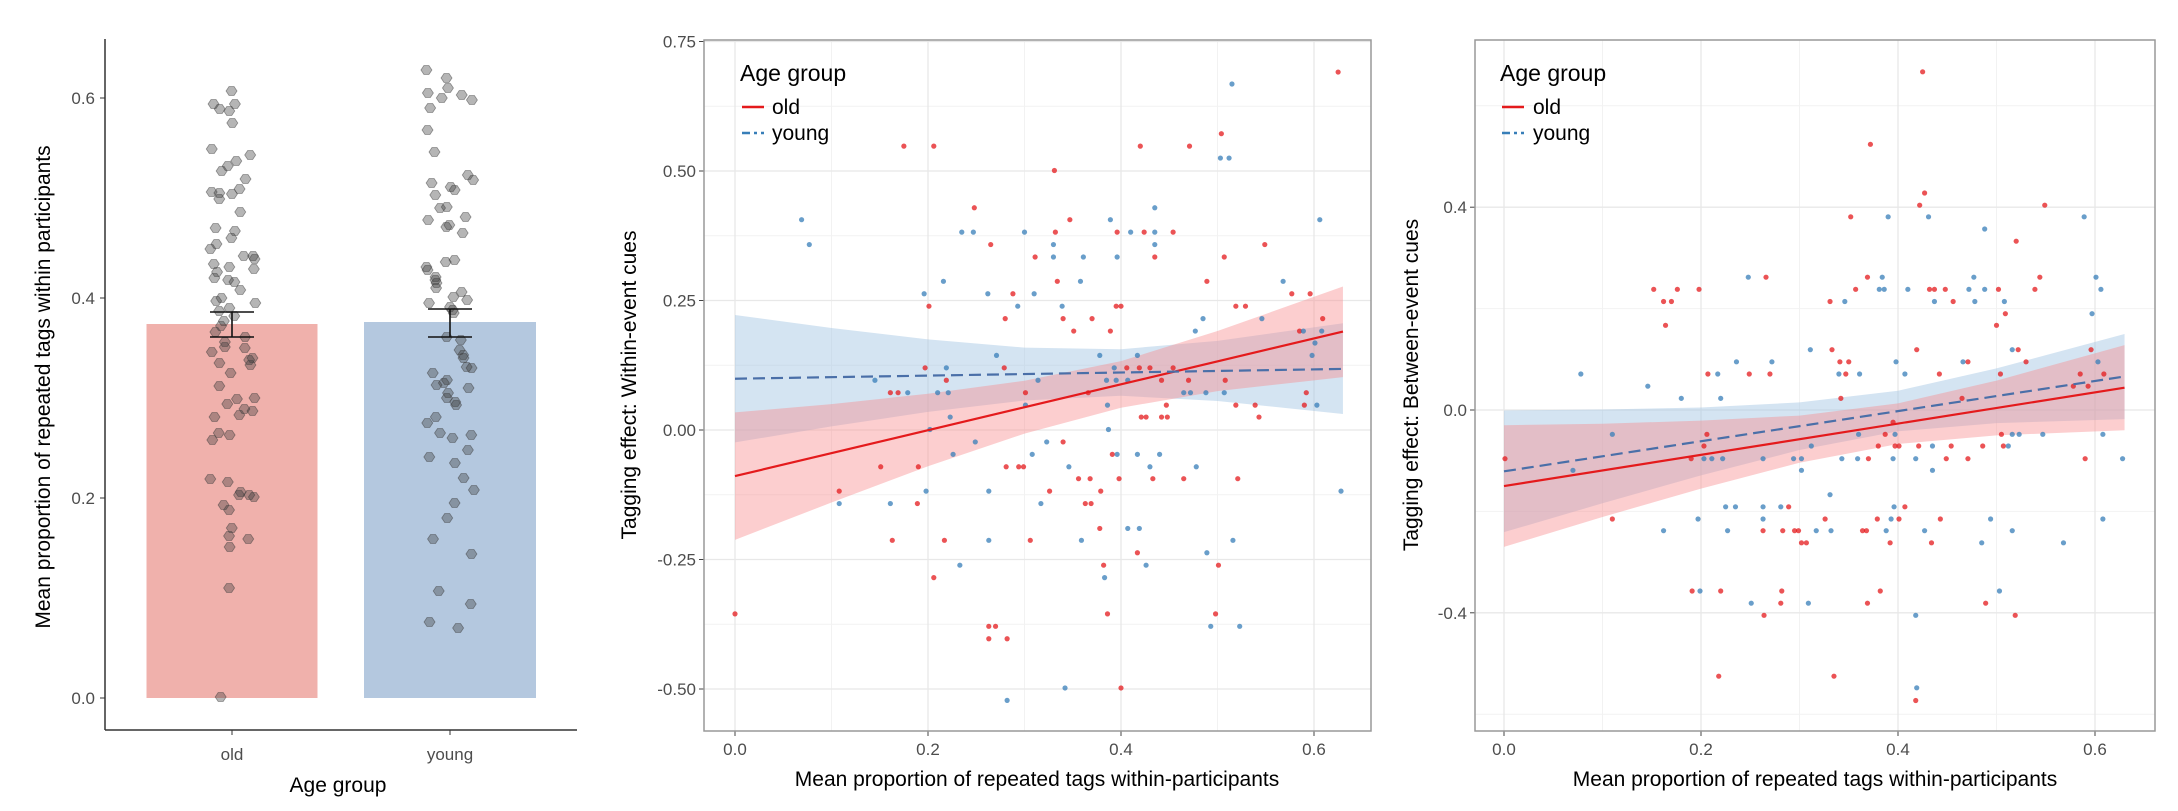 The image size is (2178, 811). Describe the element at coordinates (1814, 437) in the screenshot. I see `regression-line-old` at that location.